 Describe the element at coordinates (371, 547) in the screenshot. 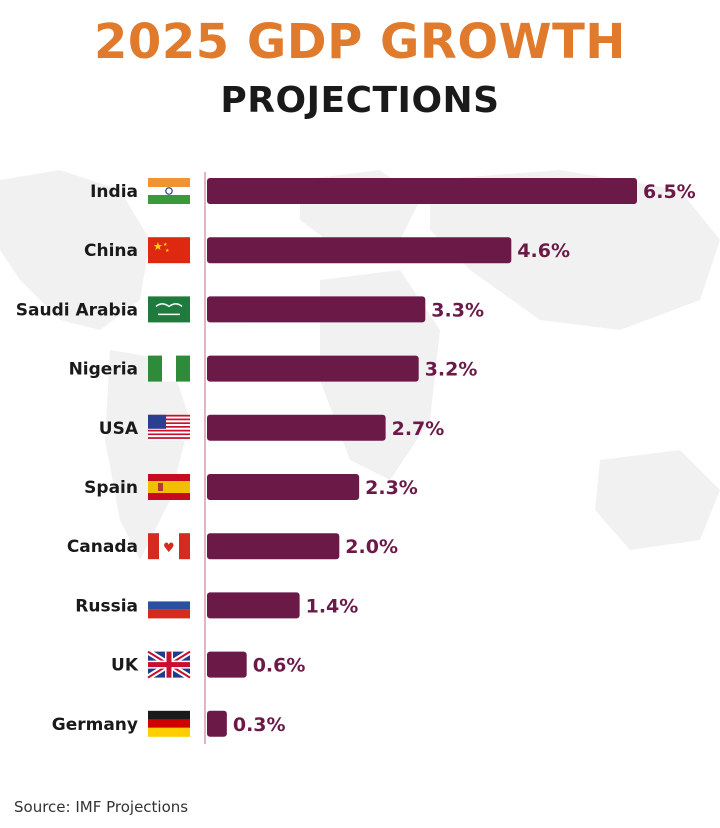

I see `value-label: 2.0%` at that location.